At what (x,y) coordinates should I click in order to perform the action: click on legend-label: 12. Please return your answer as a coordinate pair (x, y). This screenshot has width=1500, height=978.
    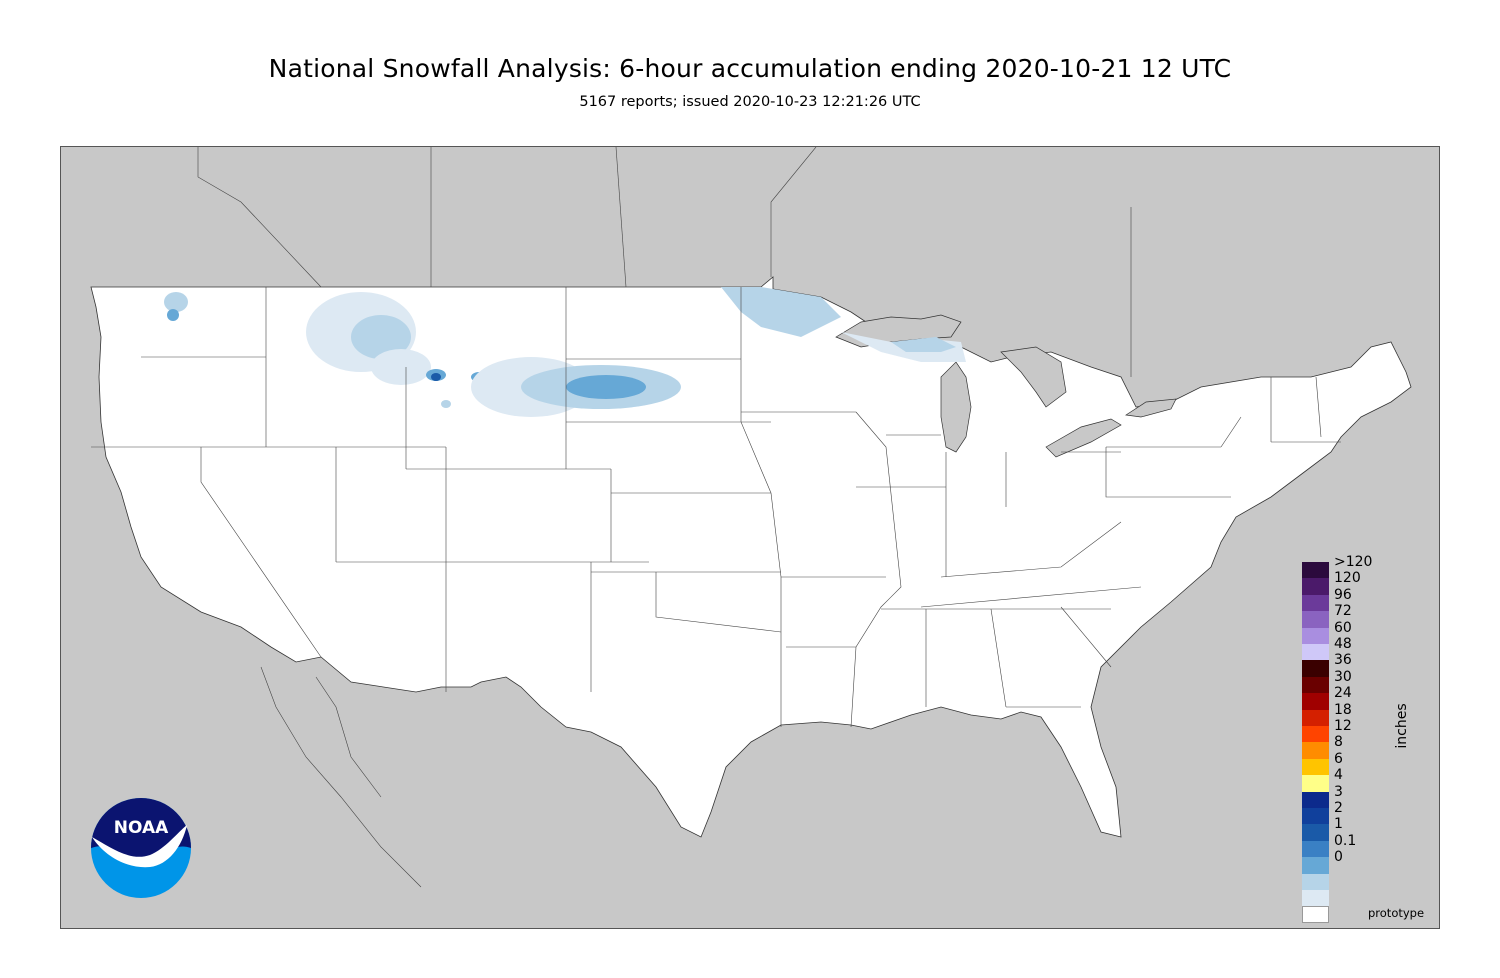
    Looking at the image, I should click on (1343, 726).